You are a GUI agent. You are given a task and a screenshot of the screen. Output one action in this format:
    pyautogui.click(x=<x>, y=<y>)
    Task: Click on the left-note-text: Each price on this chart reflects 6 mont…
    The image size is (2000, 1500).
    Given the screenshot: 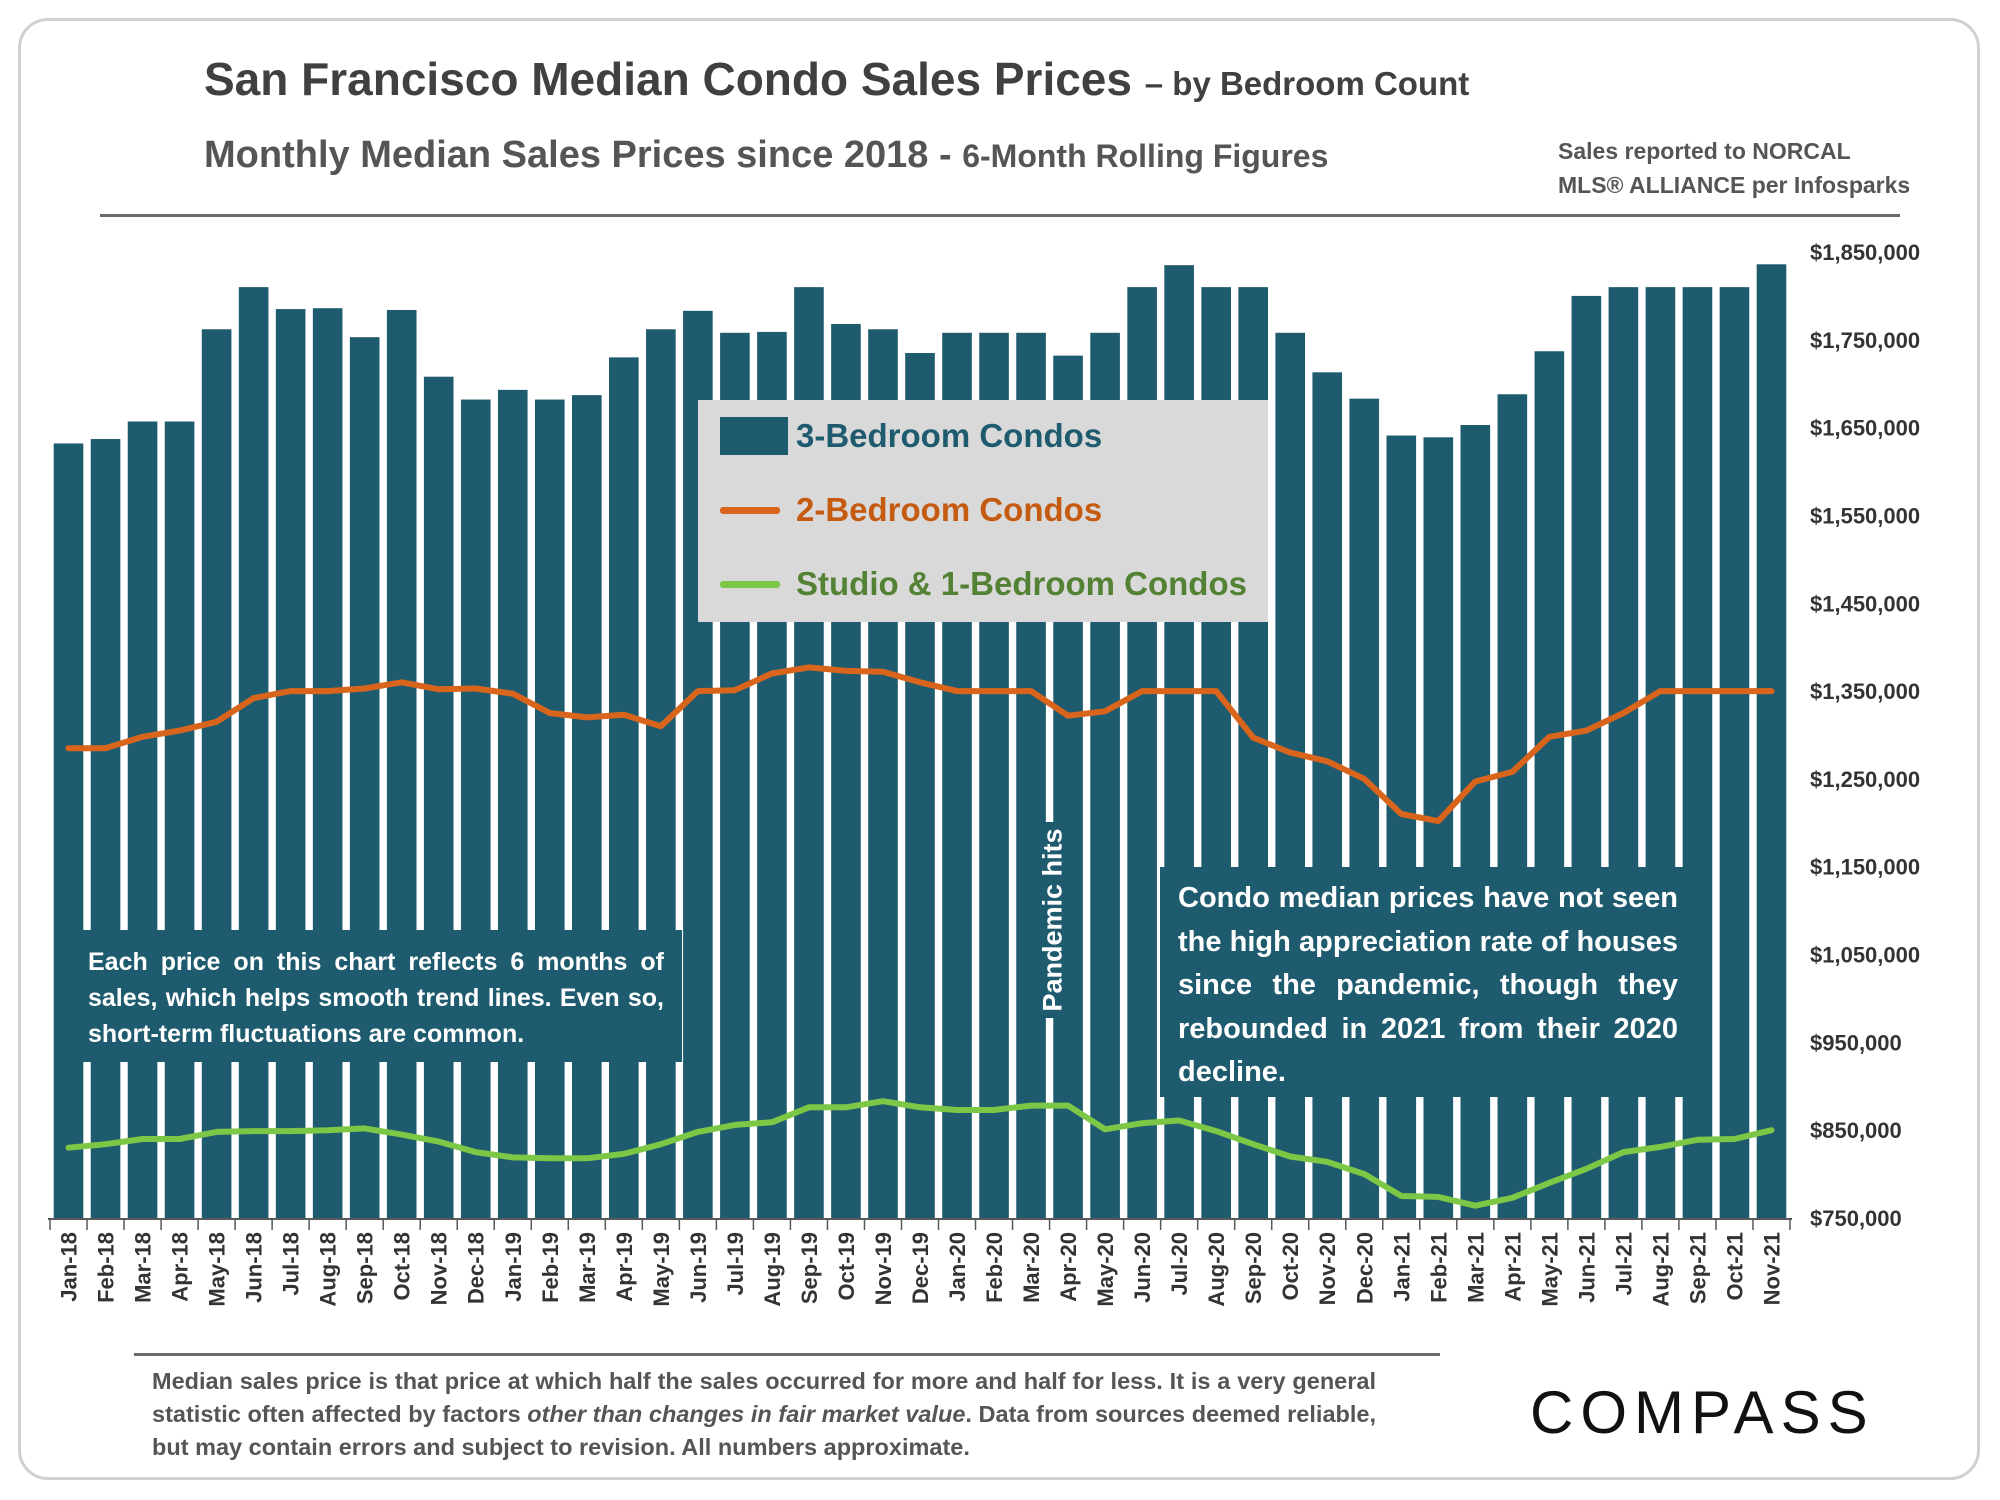 What is the action you would take?
    pyautogui.click(x=376, y=998)
    